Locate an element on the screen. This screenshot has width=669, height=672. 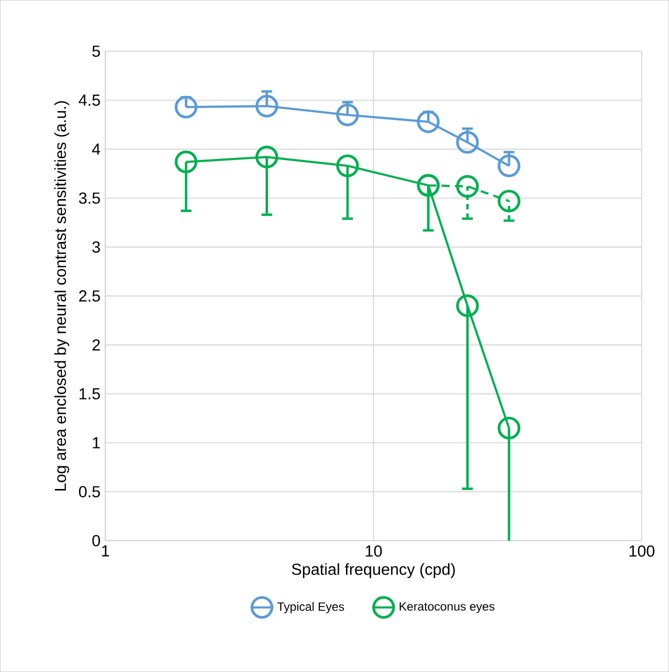
y-tick-label: 4 is located at coordinates (96, 149).